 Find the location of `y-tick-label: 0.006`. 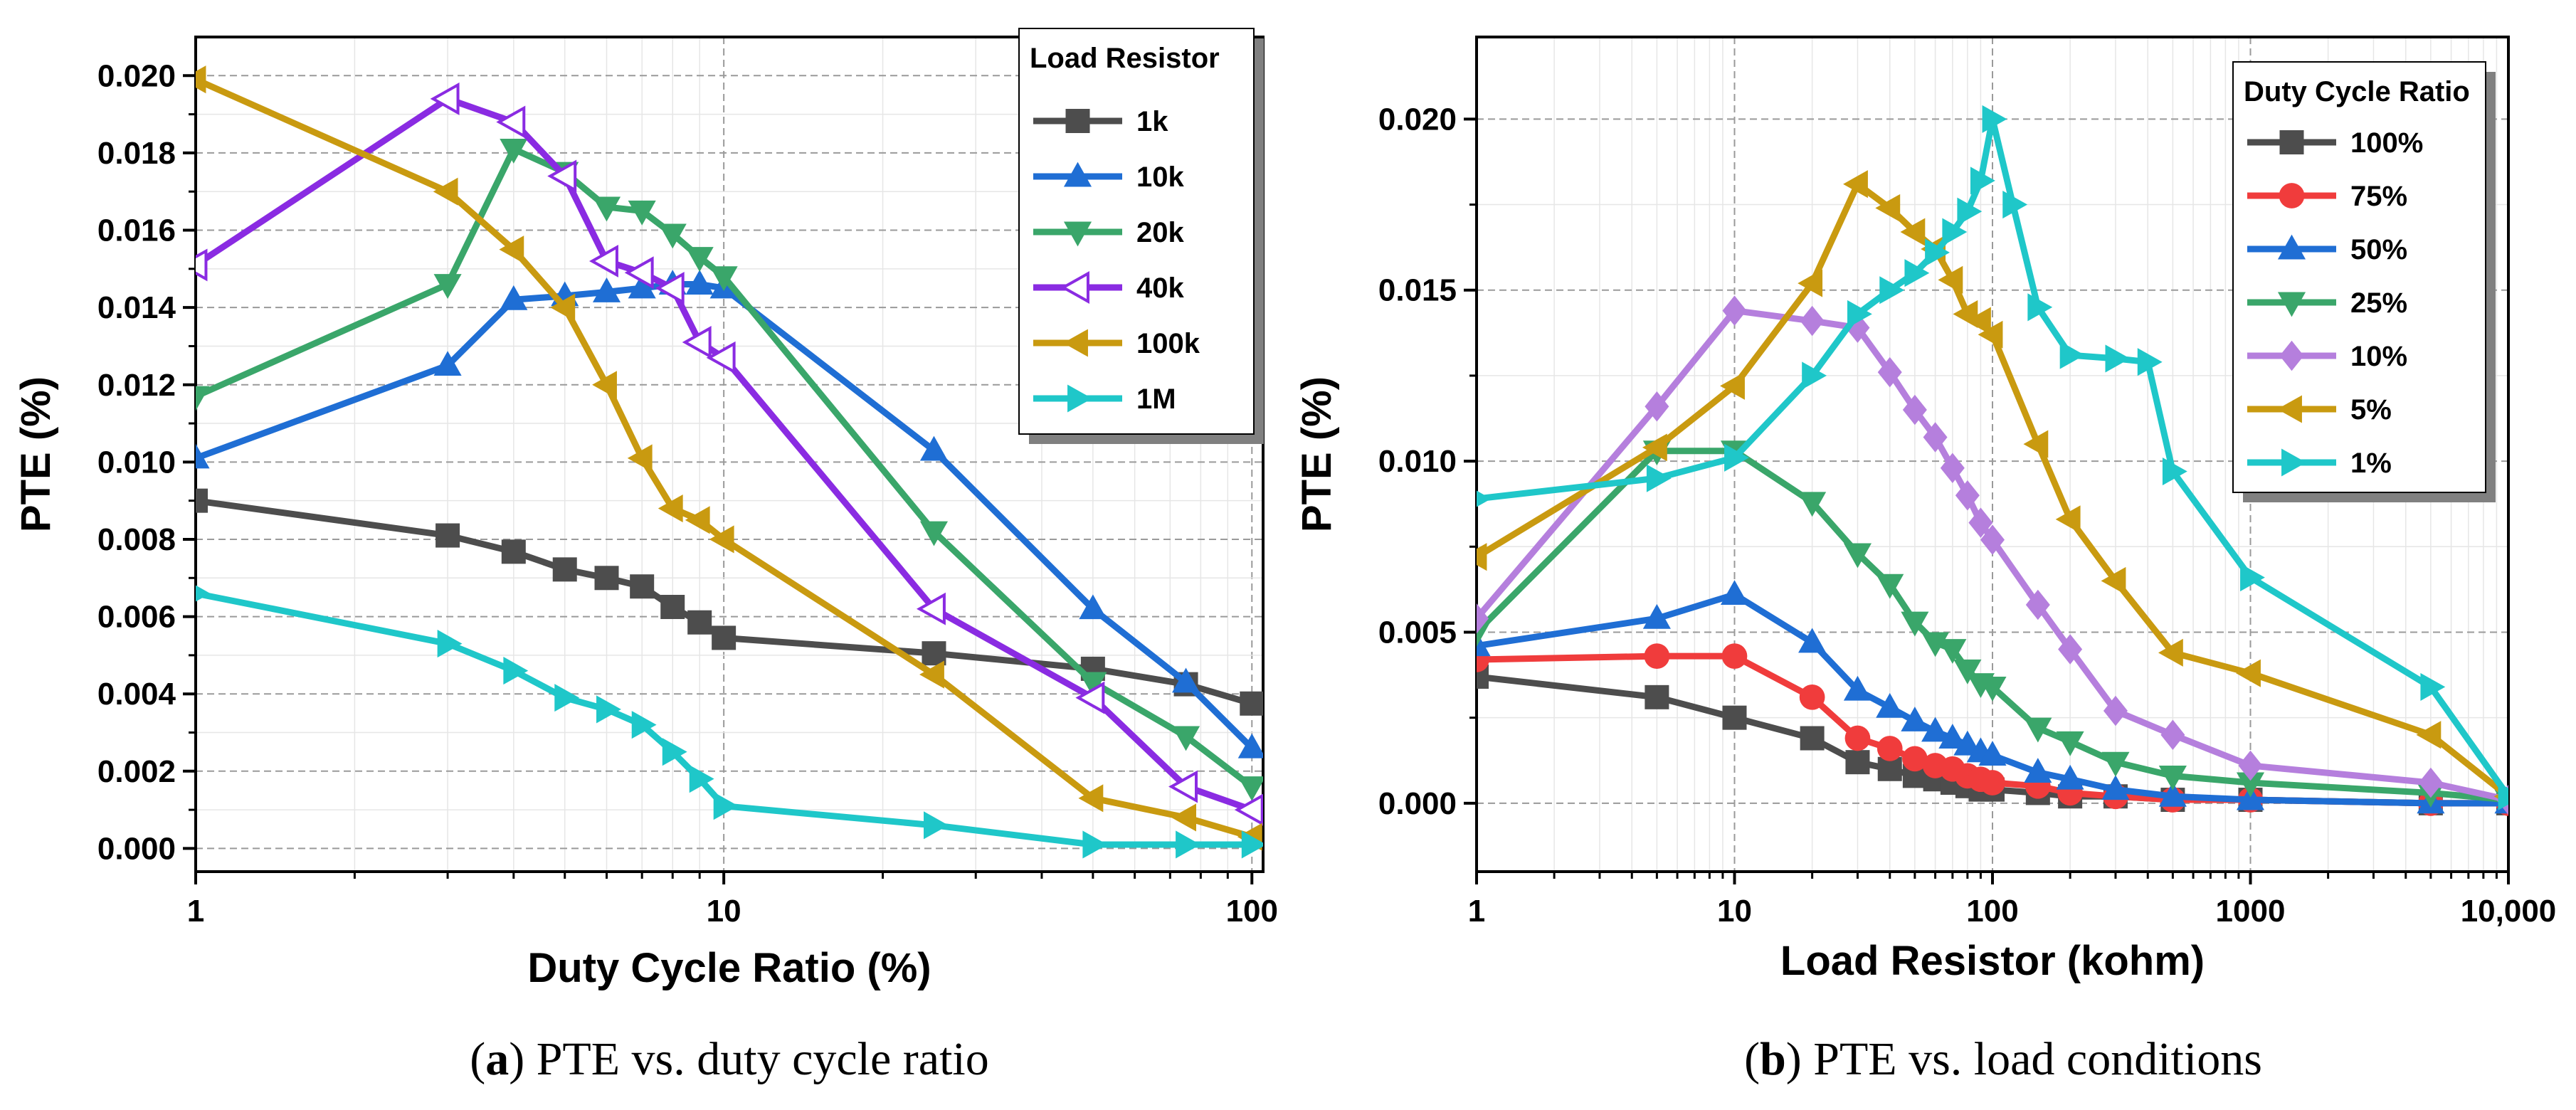

y-tick-label: 0.006 is located at coordinates (136, 618).